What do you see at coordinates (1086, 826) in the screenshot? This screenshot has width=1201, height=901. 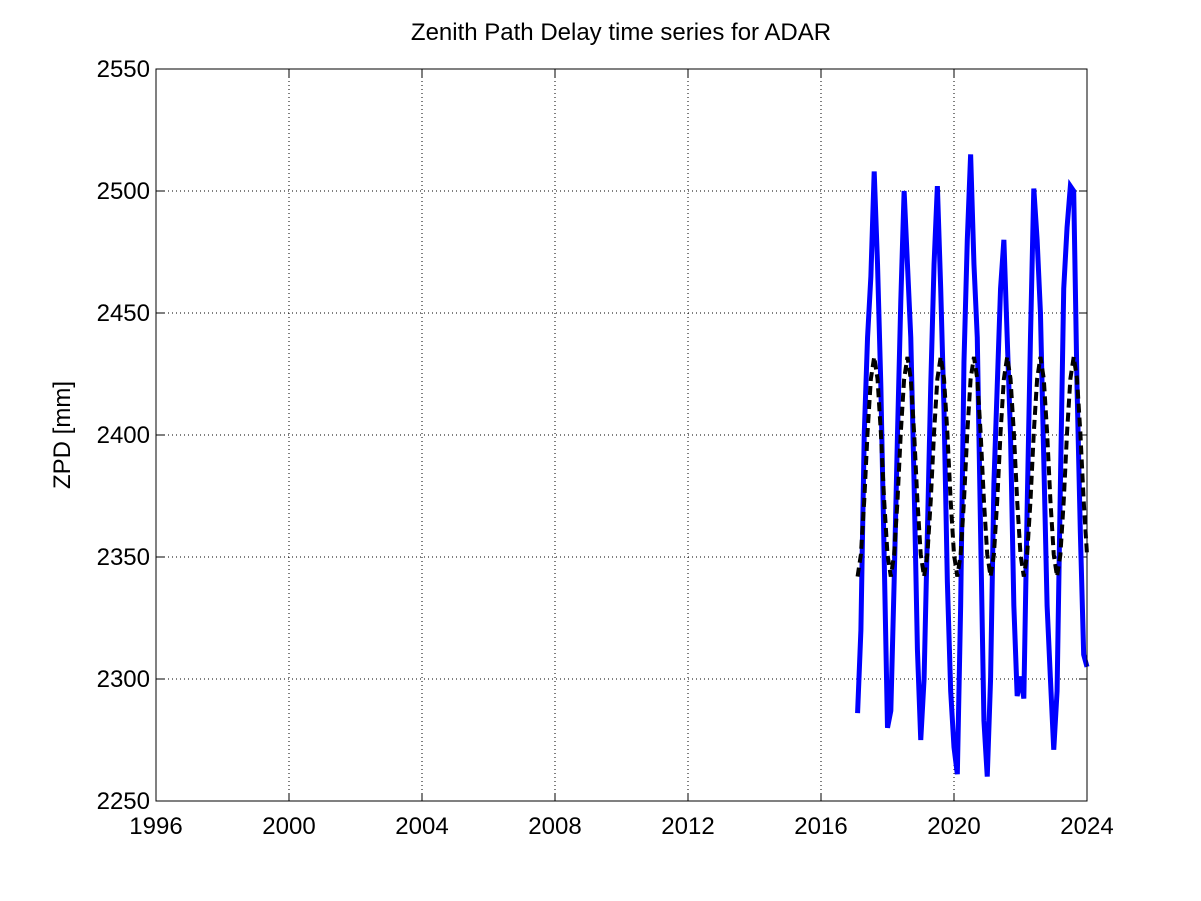 I see `x-tick-label: 2024` at bounding box center [1086, 826].